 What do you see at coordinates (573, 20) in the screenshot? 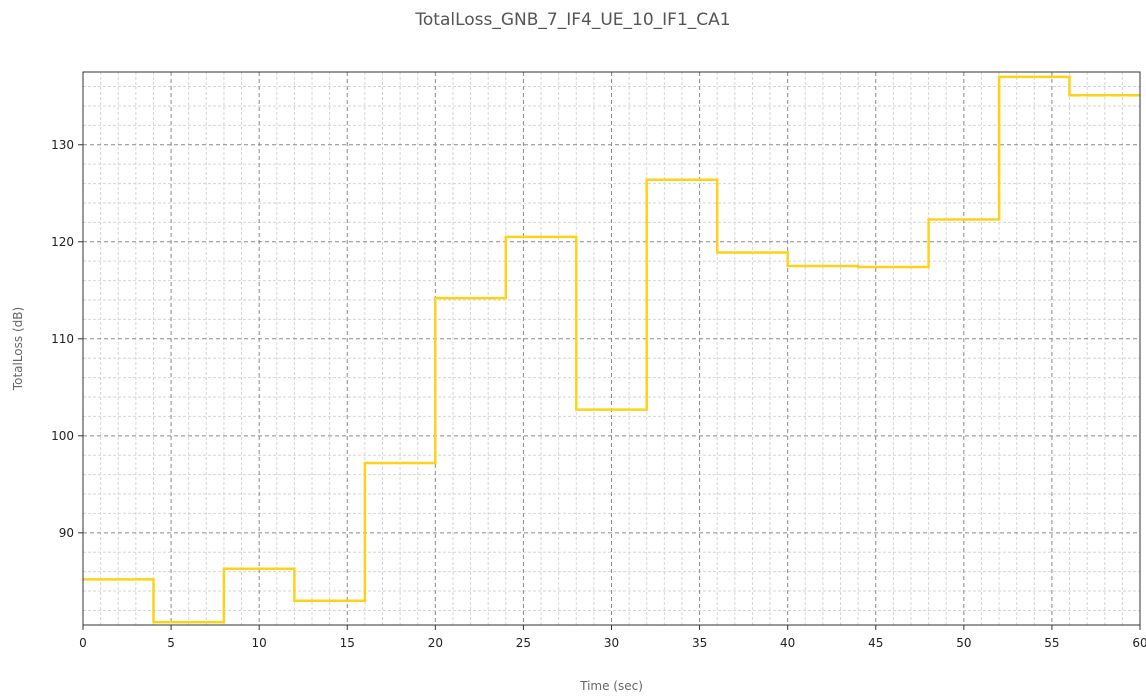
I see `chart-title: TotalLoss_GNB_7_IF4_UE_10_IF1_CA1` at bounding box center [573, 20].